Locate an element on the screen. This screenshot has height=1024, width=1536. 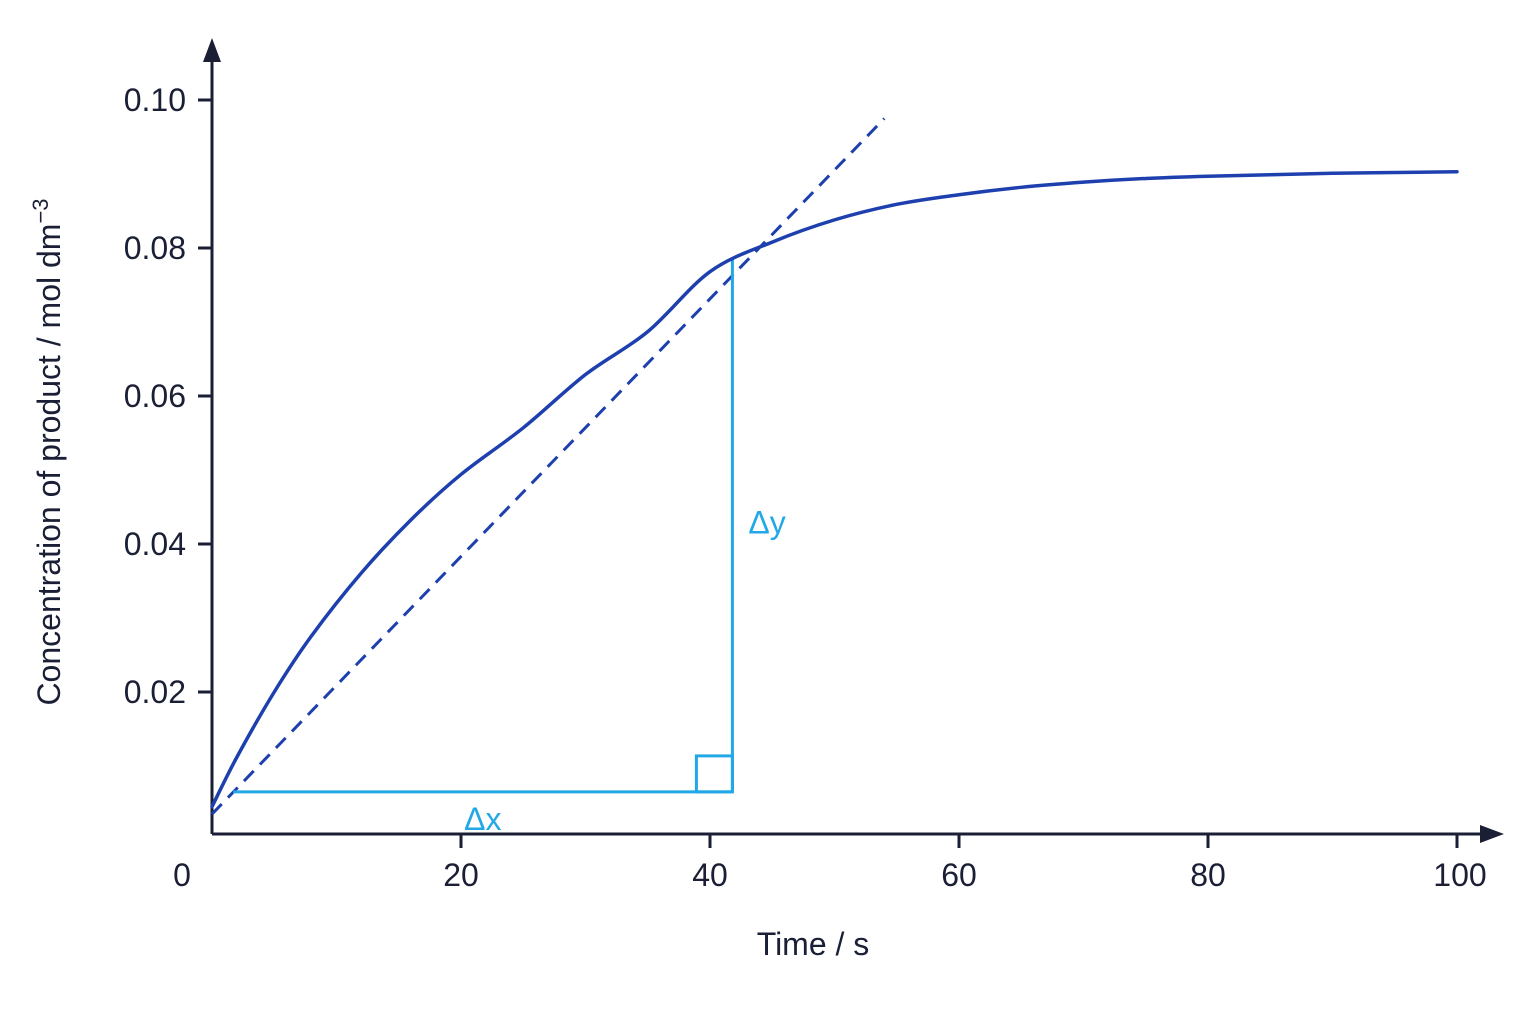
y-tick-label: 0.10 is located at coordinates (155, 100).